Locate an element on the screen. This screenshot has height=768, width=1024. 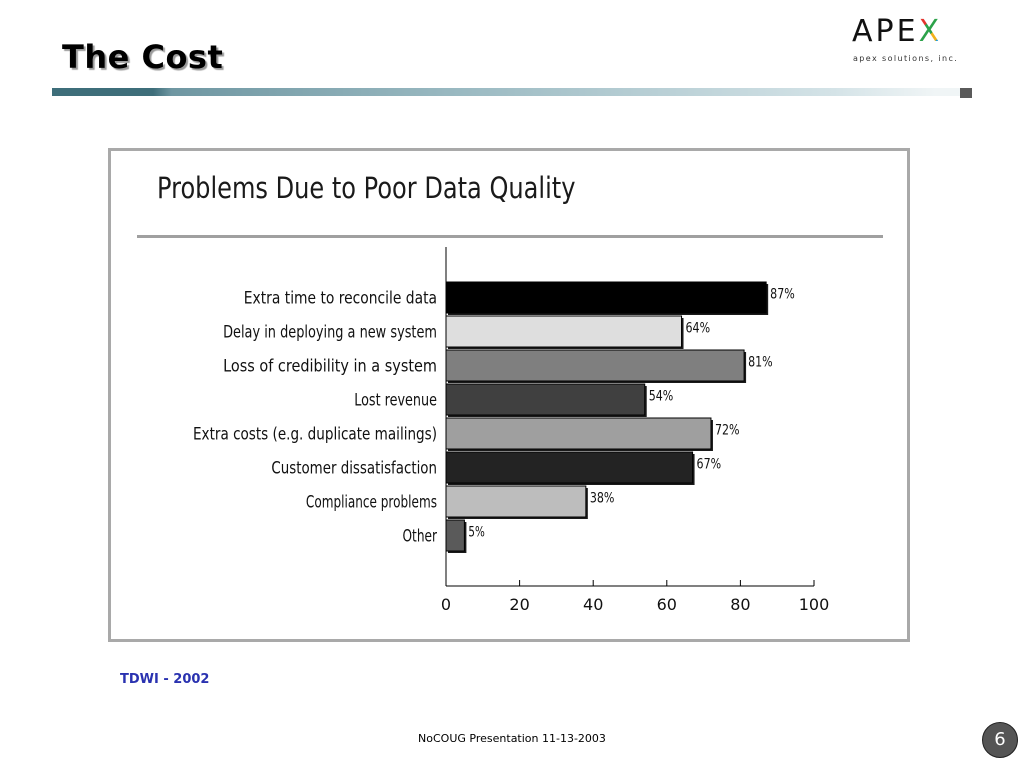
value-label: 81% is located at coordinates (760, 363).